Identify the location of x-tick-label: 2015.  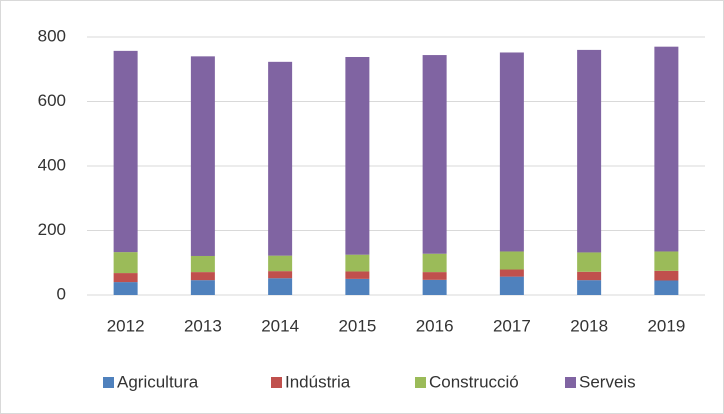
(357, 325).